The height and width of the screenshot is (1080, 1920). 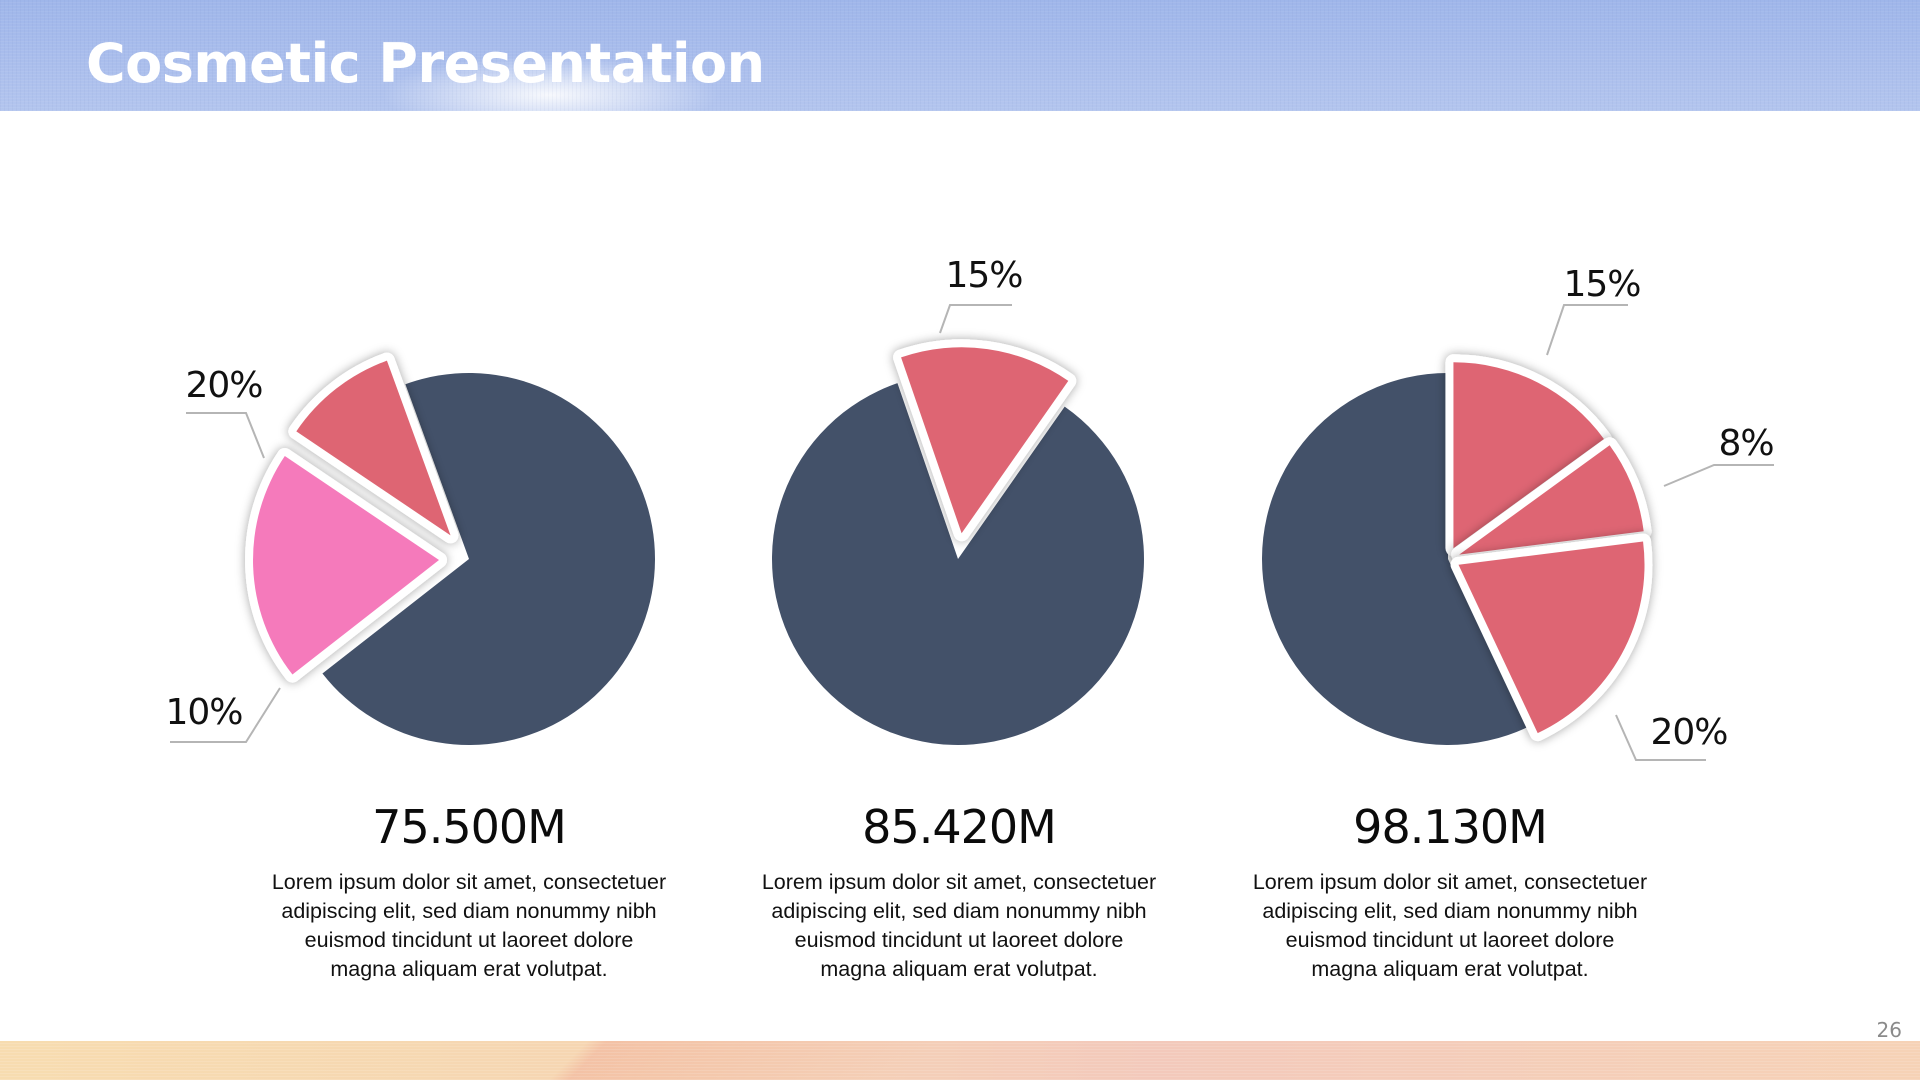 I want to click on pie-chart-1: 20% 10%, so click(x=410, y=548).